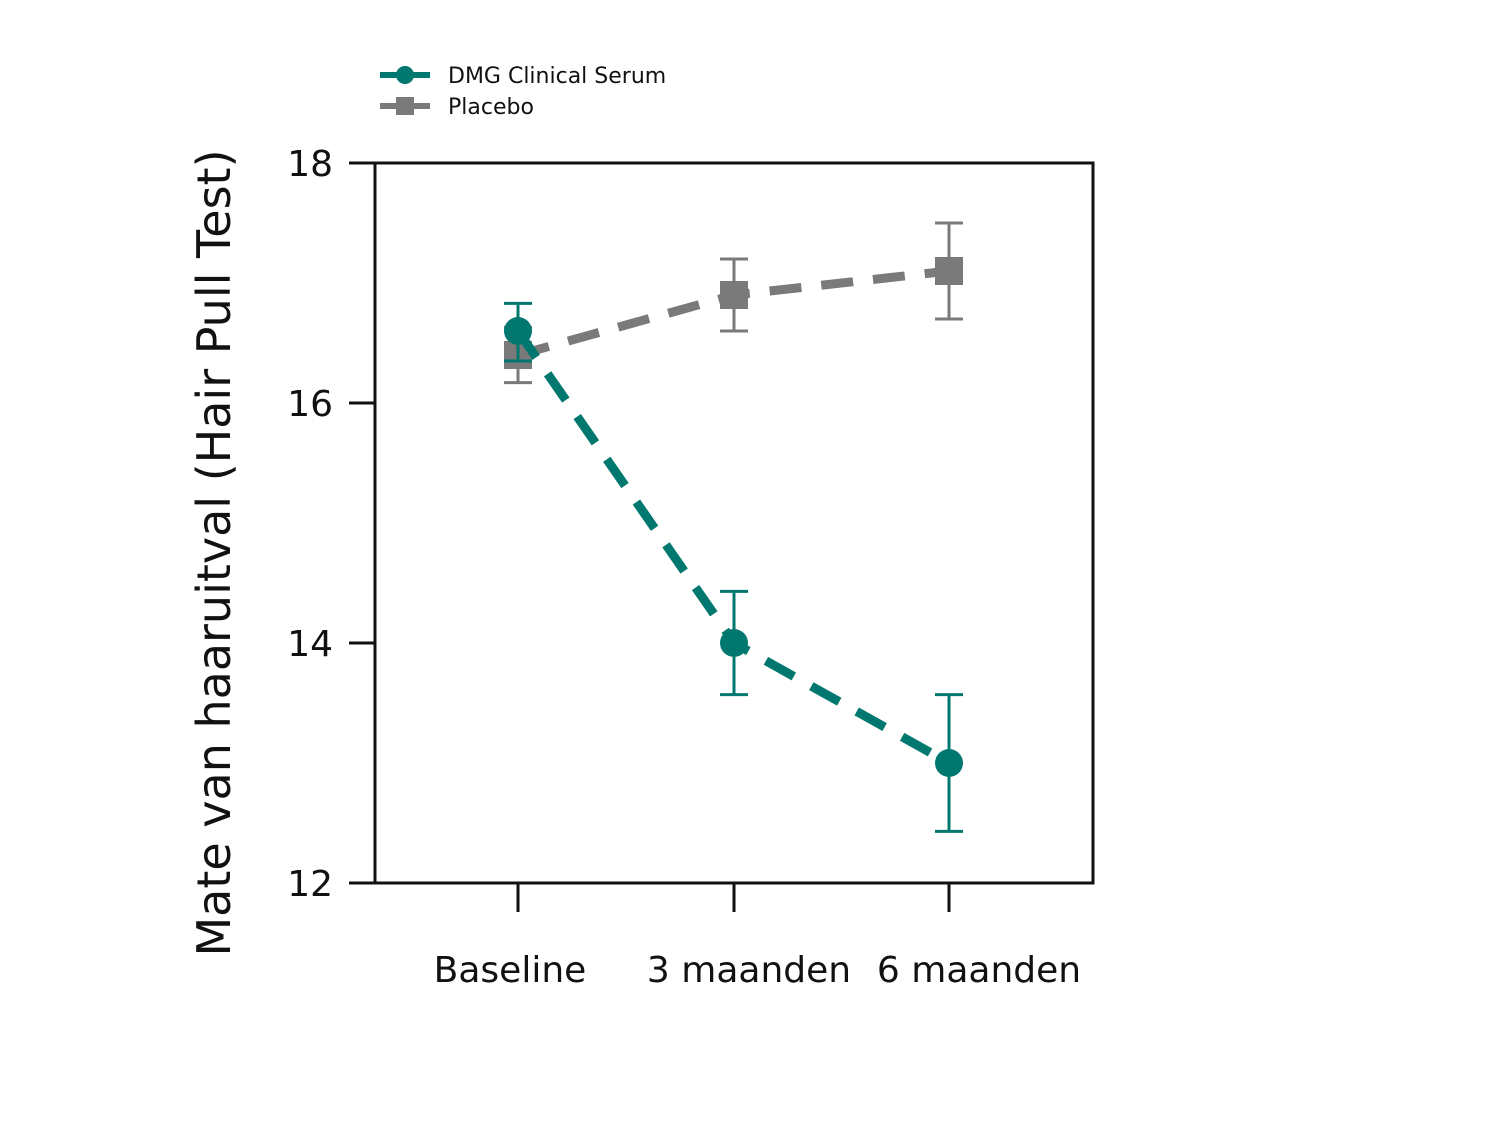  I want to click on legend-marker-square, so click(405, 106).